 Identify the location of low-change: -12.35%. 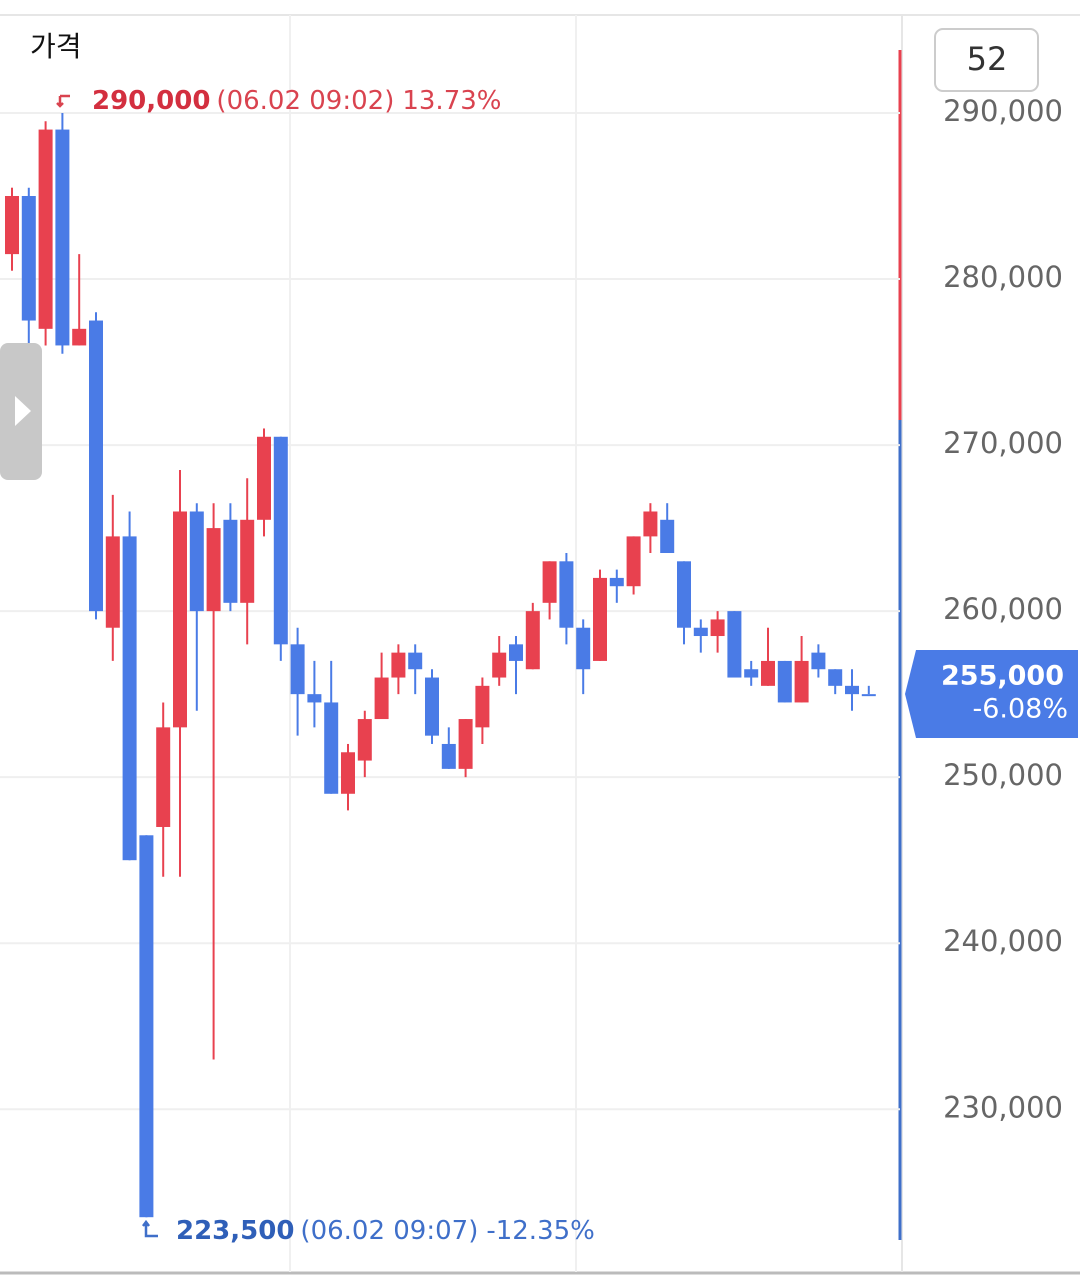
(540, 1231).